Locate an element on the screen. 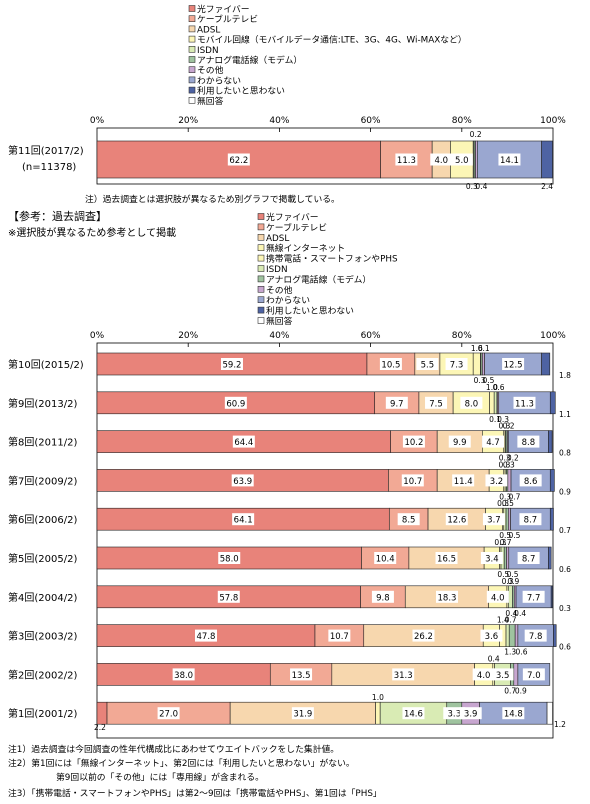 Image resolution: width=590 pixels, height=804 pixels. category-label: 第6回(2006/2) is located at coordinates (42, 519).